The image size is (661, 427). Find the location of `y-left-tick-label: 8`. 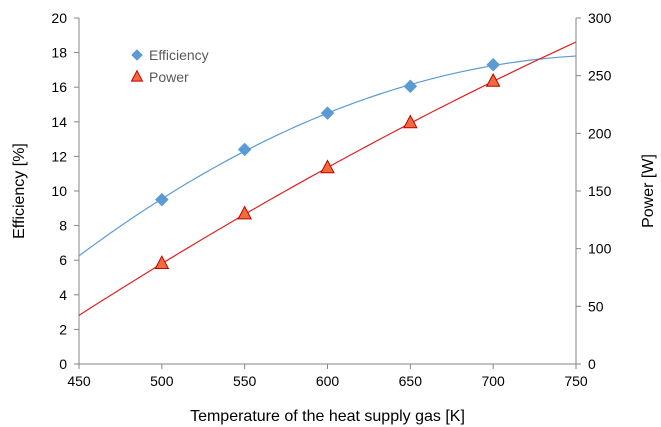

y-left-tick-label: 8 is located at coordinates (63, 226).